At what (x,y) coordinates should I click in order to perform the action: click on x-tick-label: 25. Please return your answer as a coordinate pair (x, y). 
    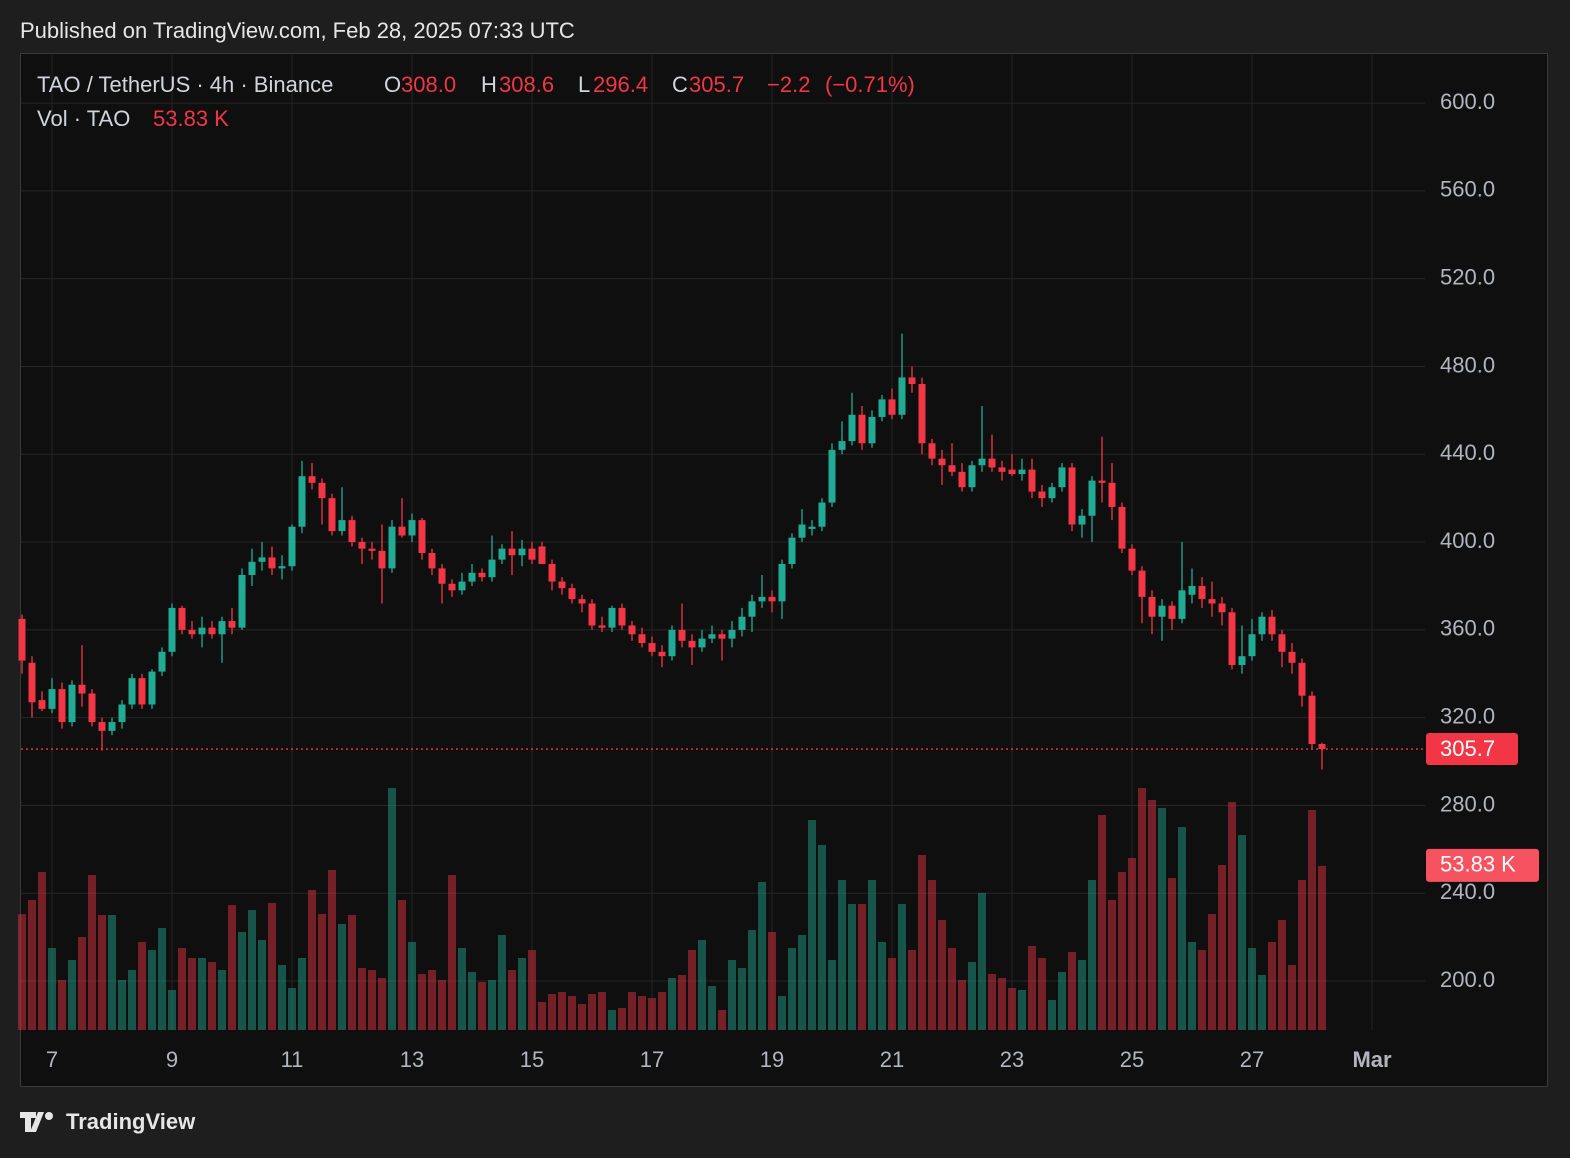
    Looking at the image, I should click on (1132, 1059).